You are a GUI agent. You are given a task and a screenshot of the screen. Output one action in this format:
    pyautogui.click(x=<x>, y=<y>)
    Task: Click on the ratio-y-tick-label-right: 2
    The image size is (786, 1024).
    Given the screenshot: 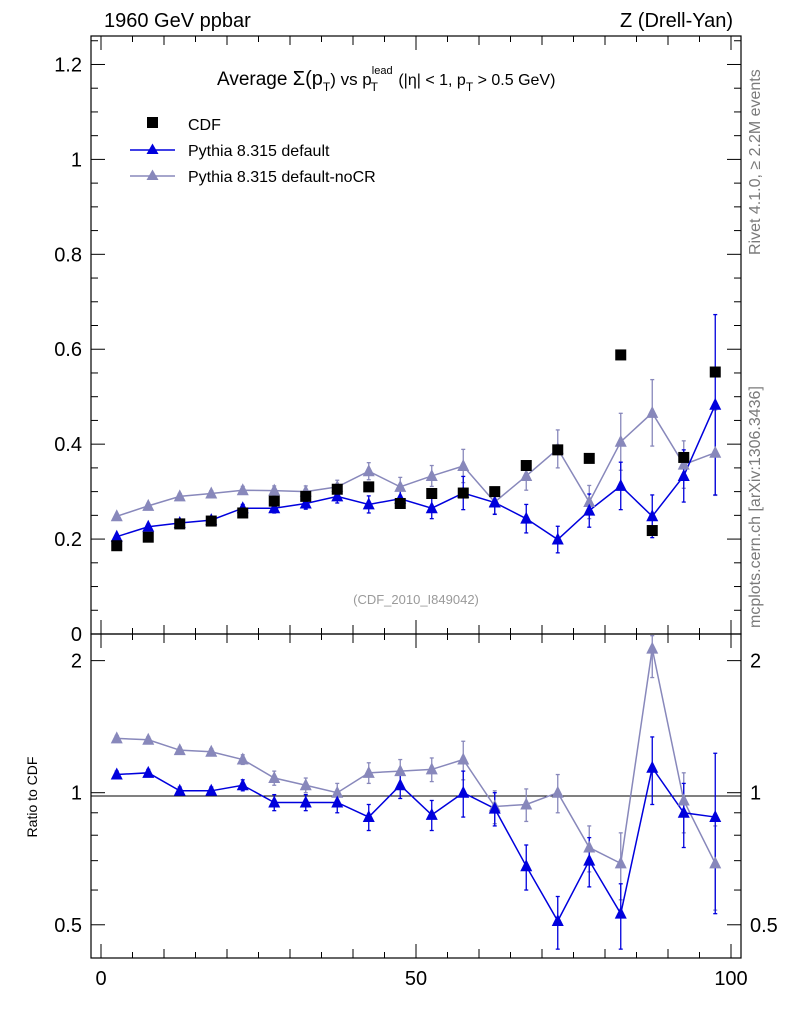 What is the action you would take?
    pyautogui.click(x=755, y=662)
    